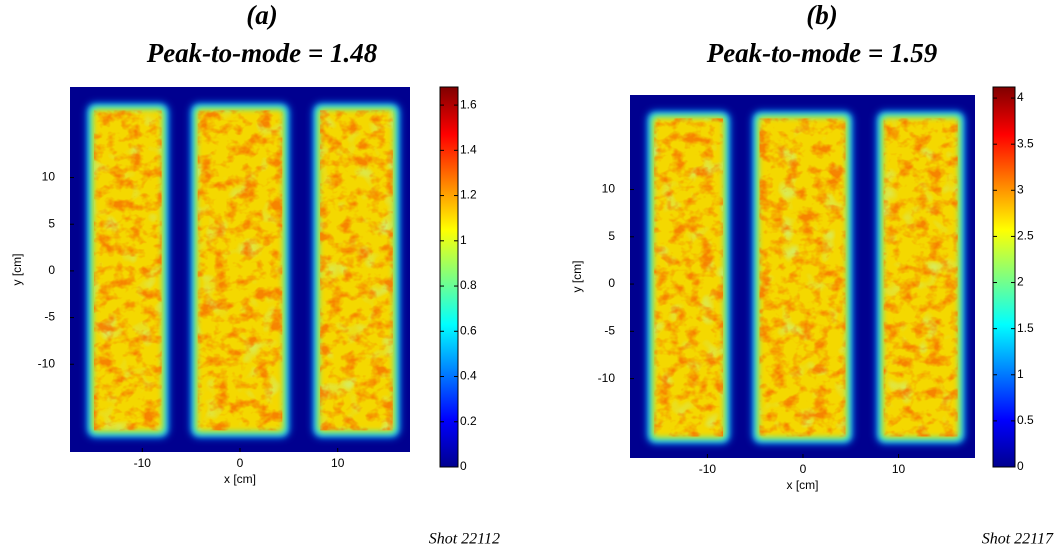 Image resolution: width=1055 pixels, height=550 pixels. What do you see at coordinates (262, 53) in the screenshot?
I see `panel-title: Peak-to-mode = 1.48` at bounding box center [262, 53].